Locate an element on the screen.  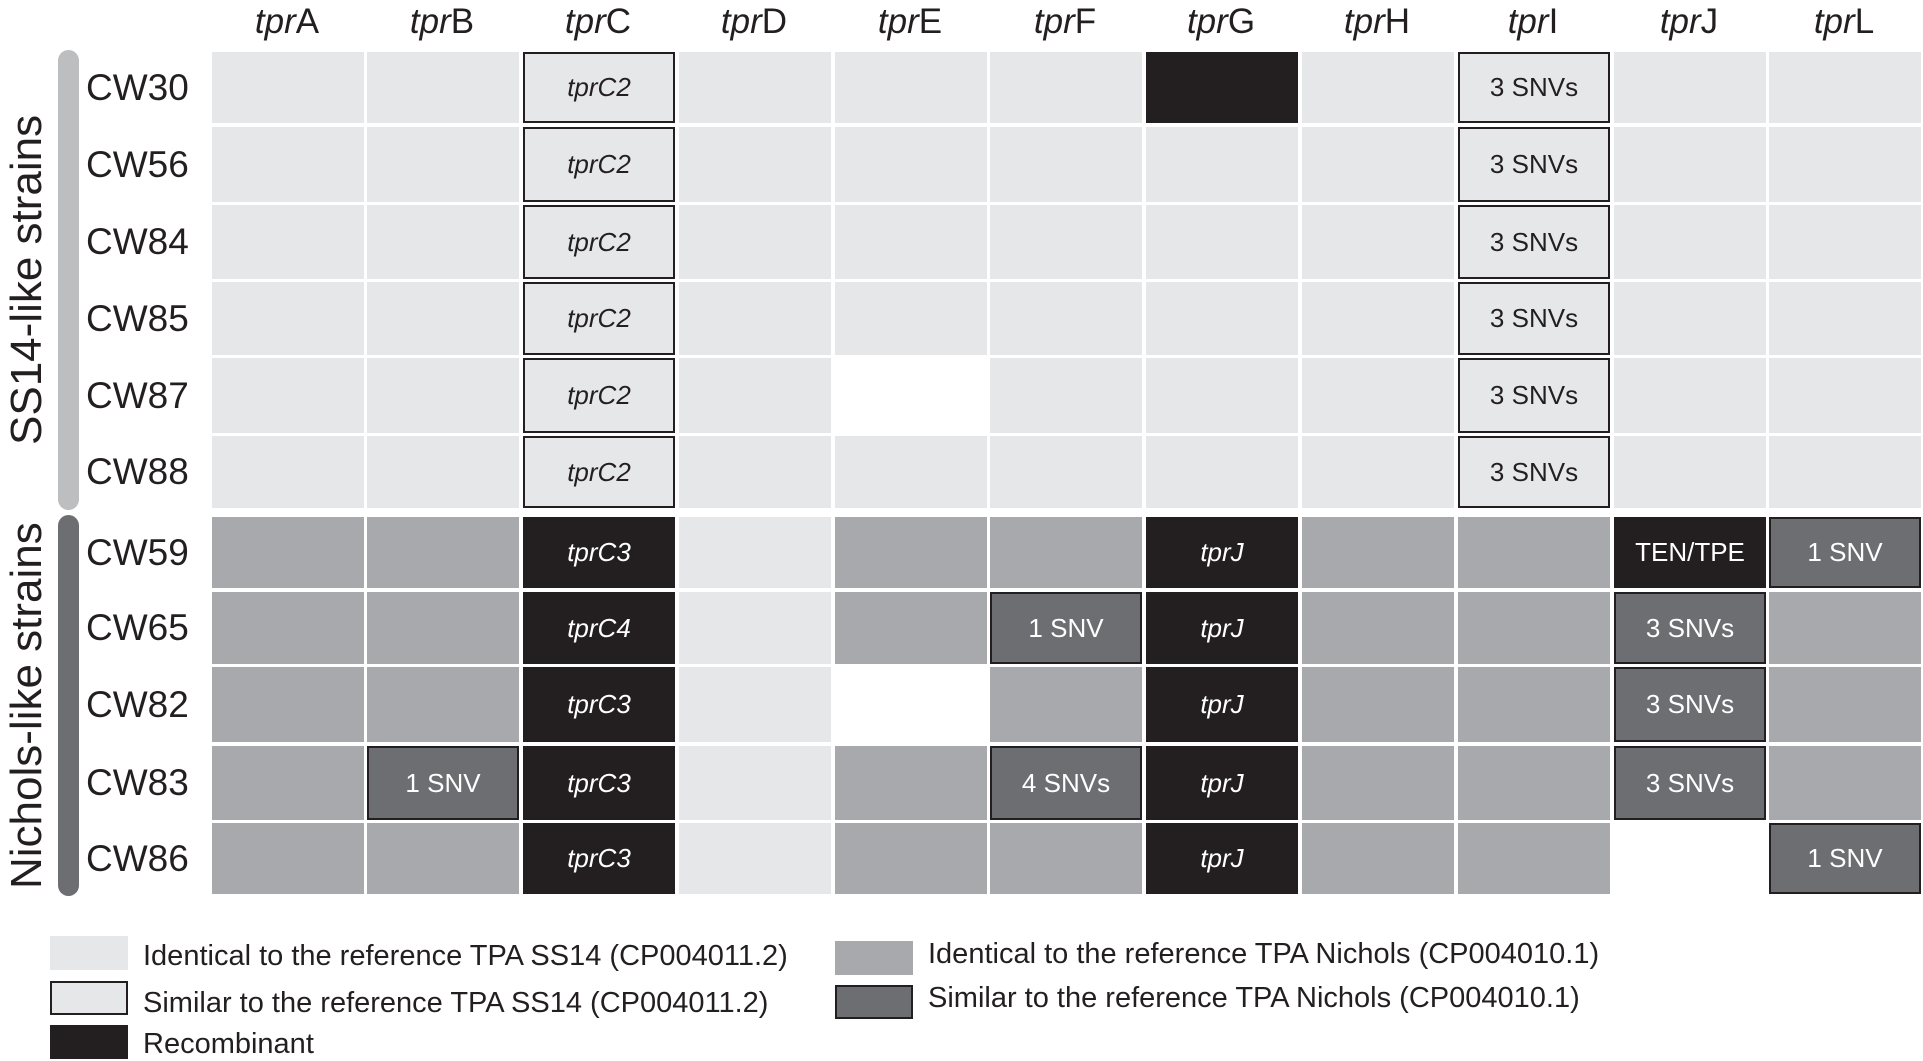
cell-cw87-col2 is located at coordinates (443, 395).